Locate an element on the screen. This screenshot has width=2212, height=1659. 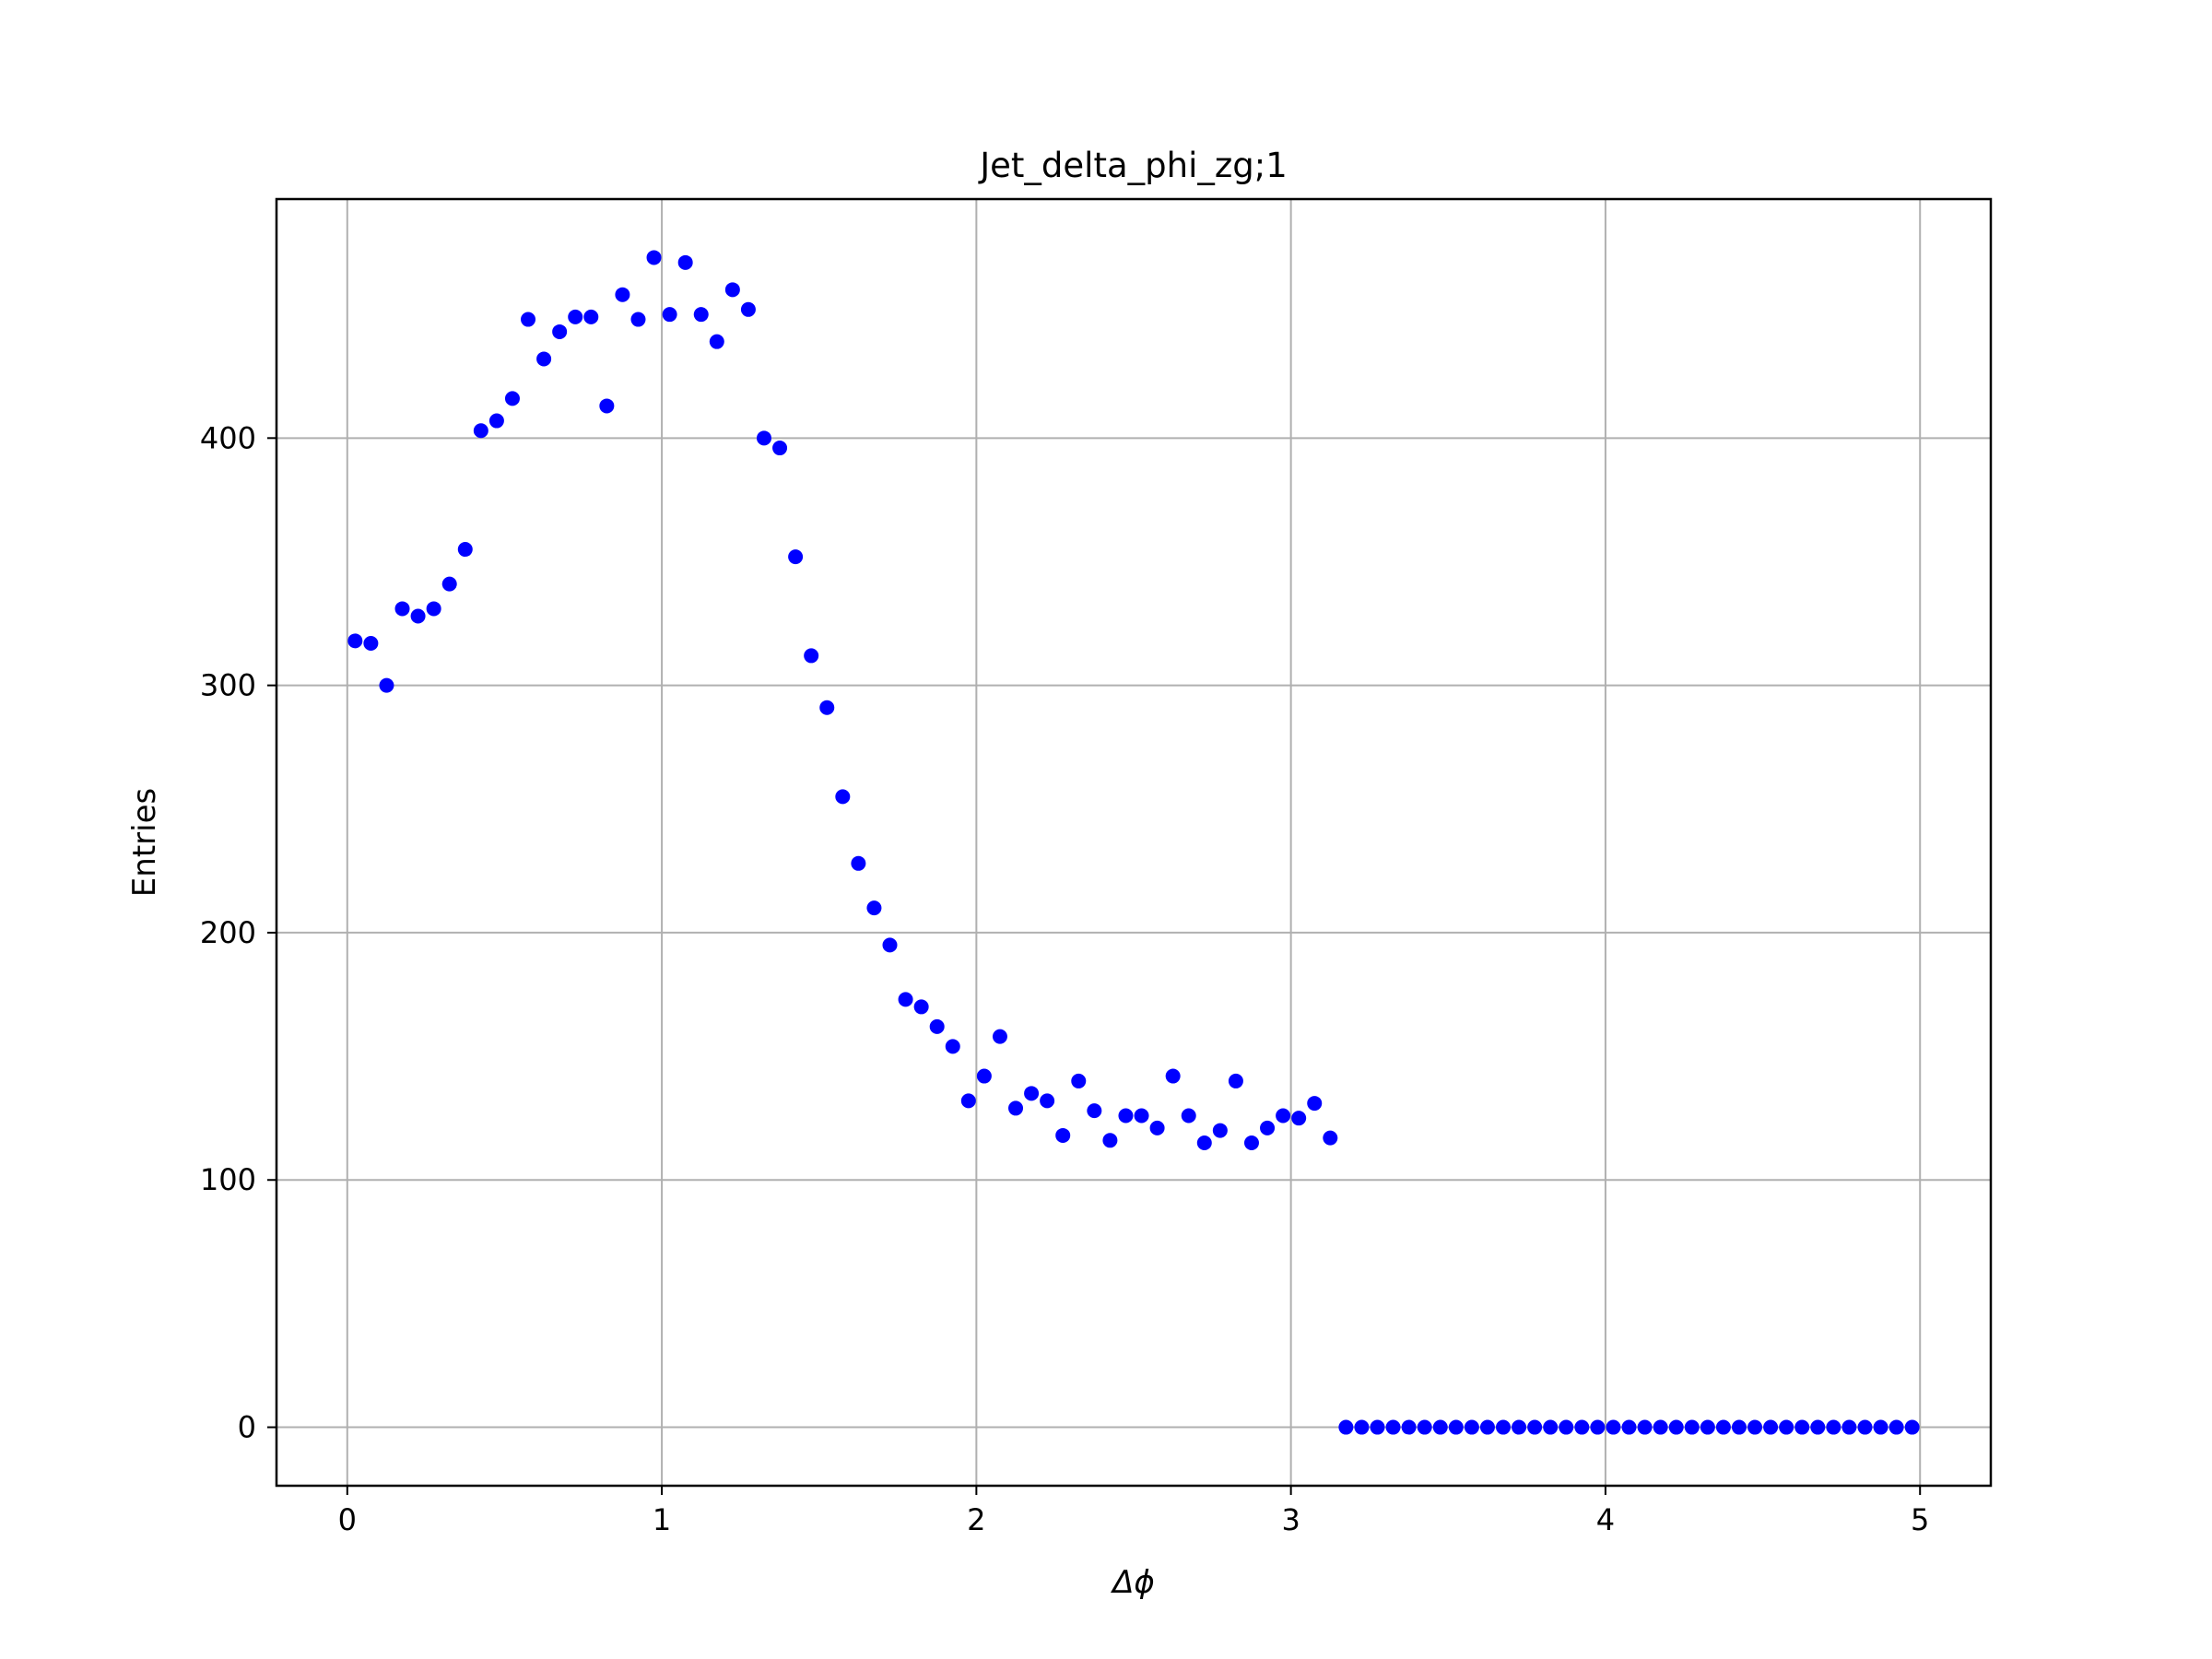
y-tick-label: 0 is located at coordinates (247, 1427).